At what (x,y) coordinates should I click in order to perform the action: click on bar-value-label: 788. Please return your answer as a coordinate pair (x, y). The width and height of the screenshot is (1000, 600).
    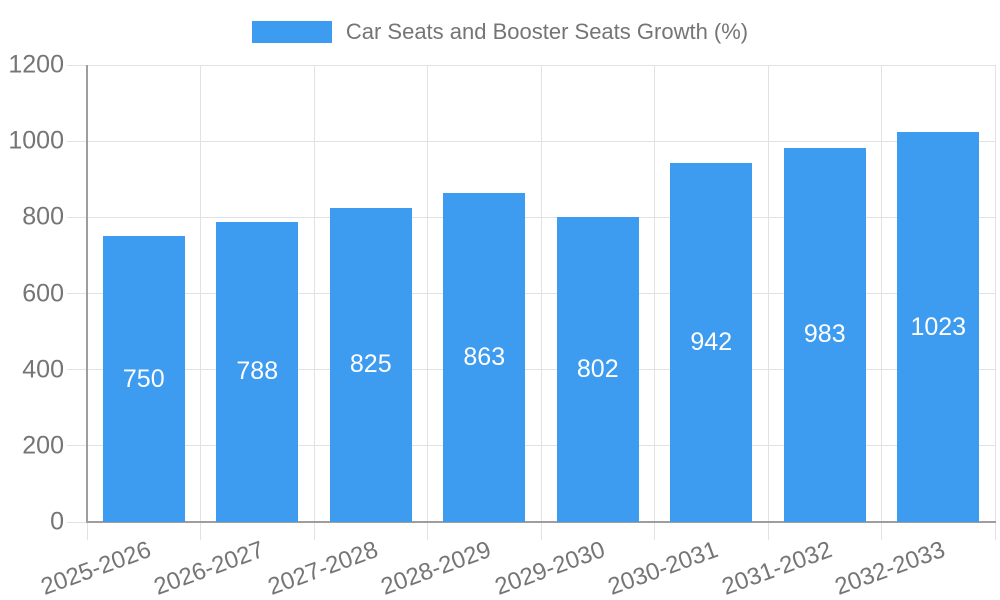
    Looking at the image, I should click on (257, 371).